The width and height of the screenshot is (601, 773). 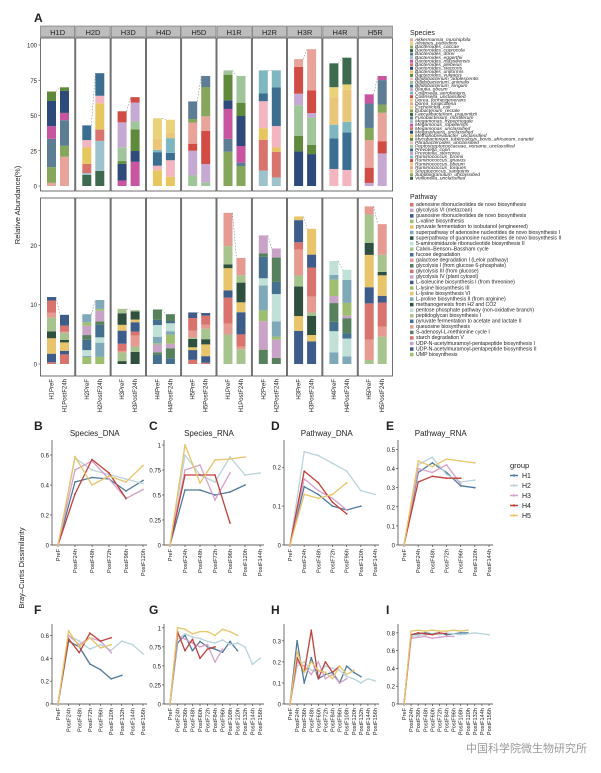 What do you see at coordinates (440, 164) in the screenshot?
I see `species-legend-label: Ruminococcus_obeum` at bounding box center [440, 164].